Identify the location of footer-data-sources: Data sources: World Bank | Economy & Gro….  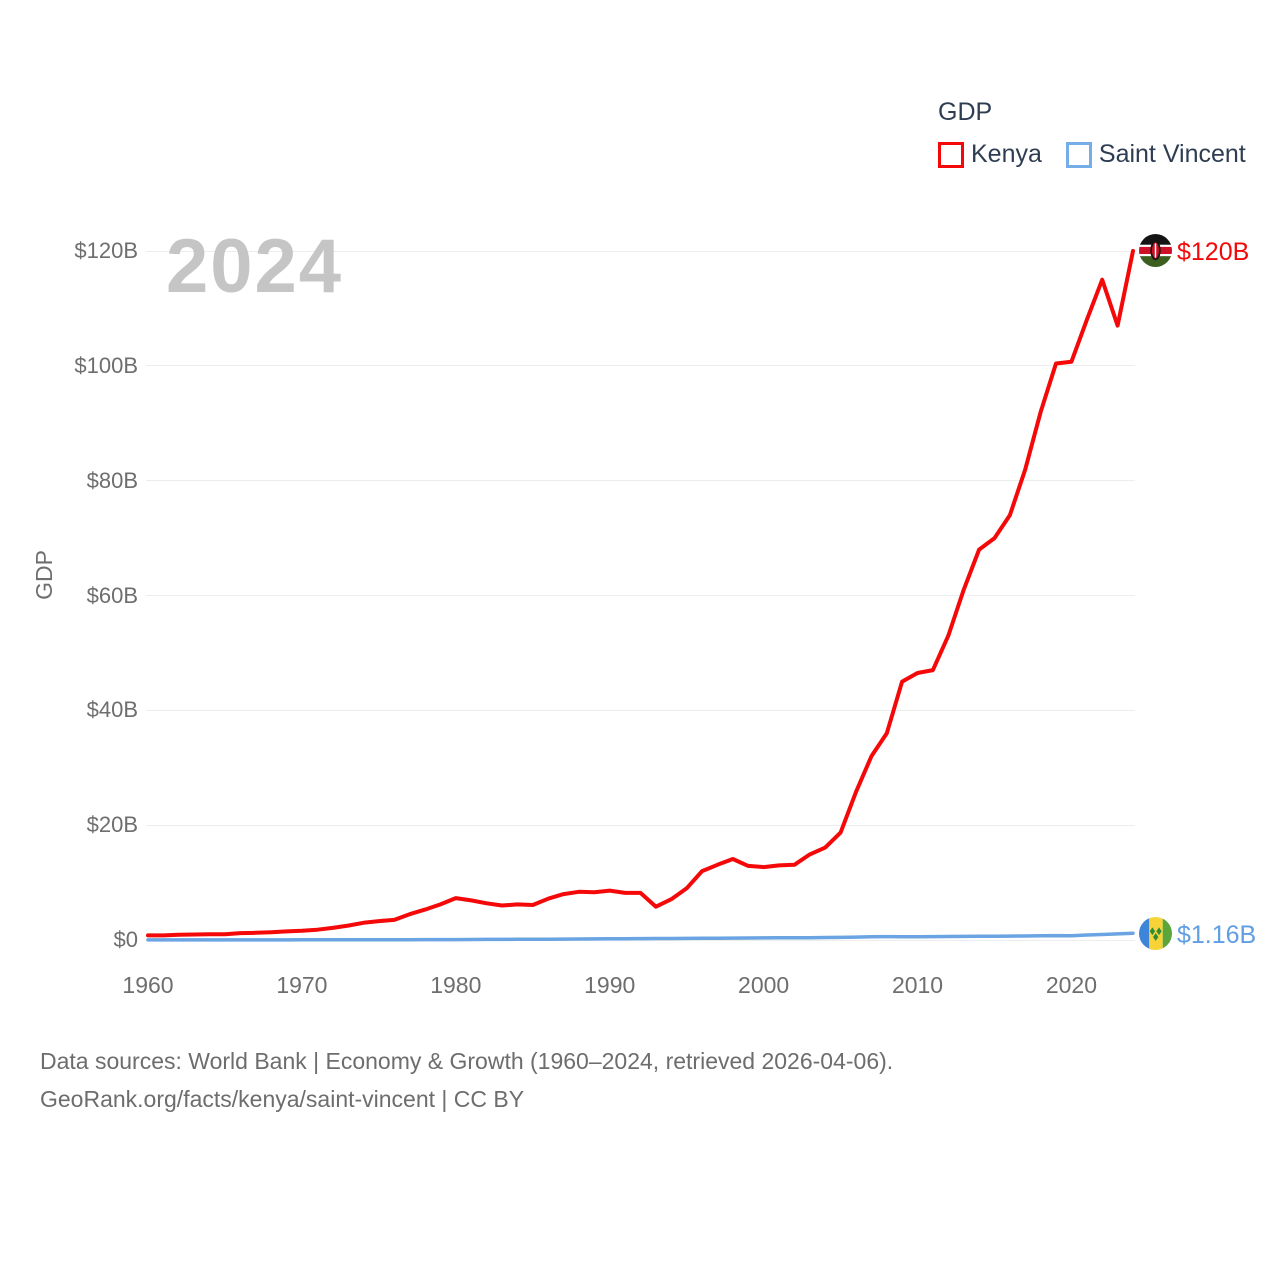
(467, 1061).